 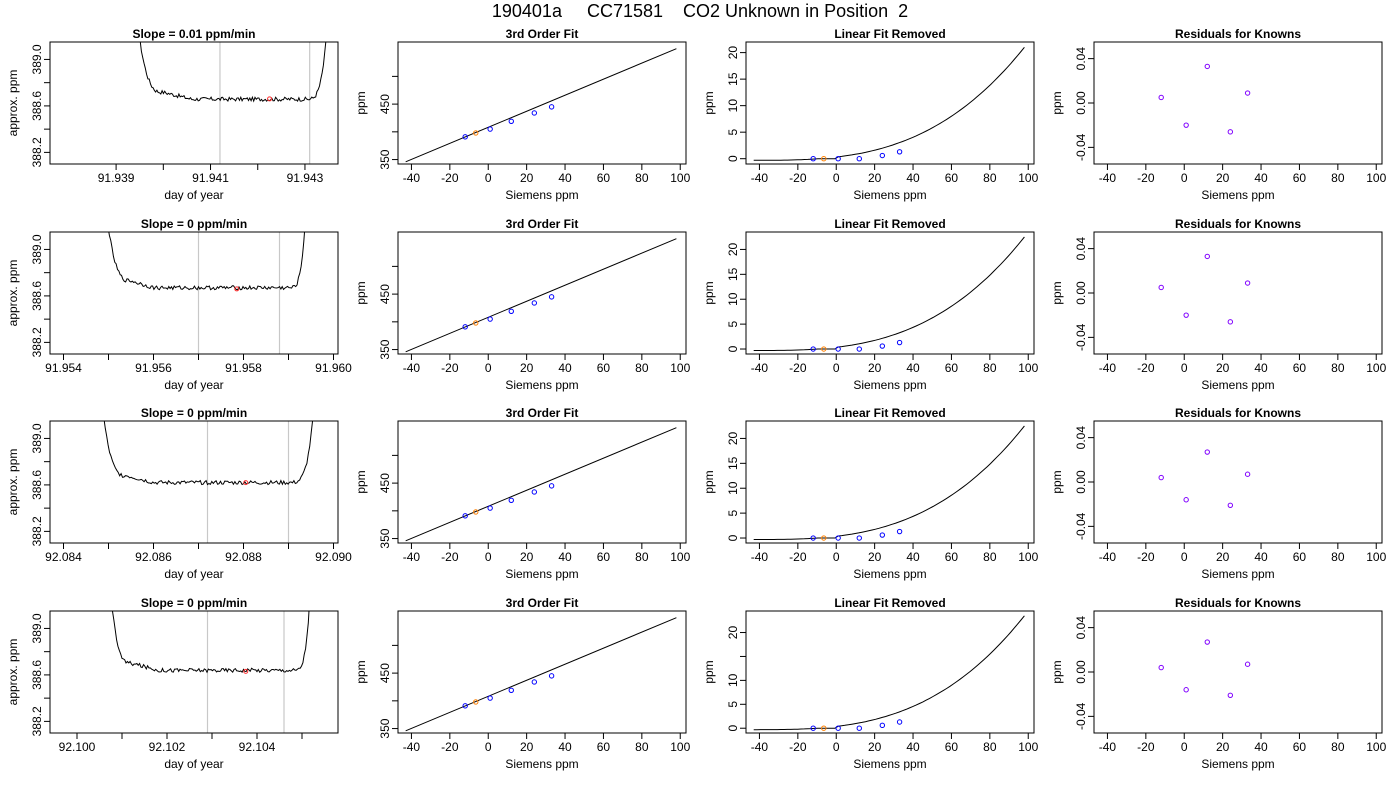 I want to click on y-axis-label: approx. ppm, so click(x=13, y=482).